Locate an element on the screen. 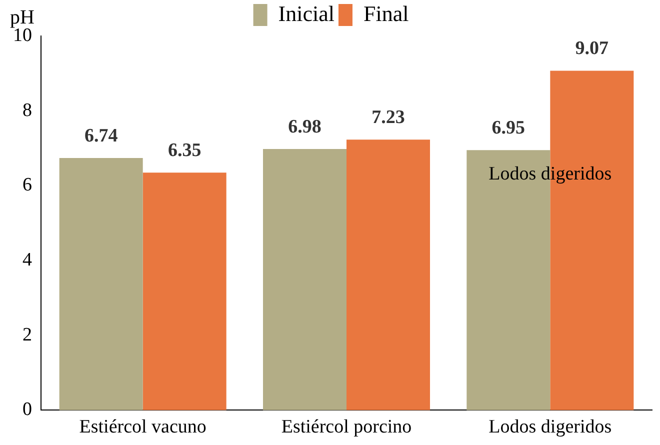  x-tick-label: Lodos digeridos is located at coordinates (550, 427).